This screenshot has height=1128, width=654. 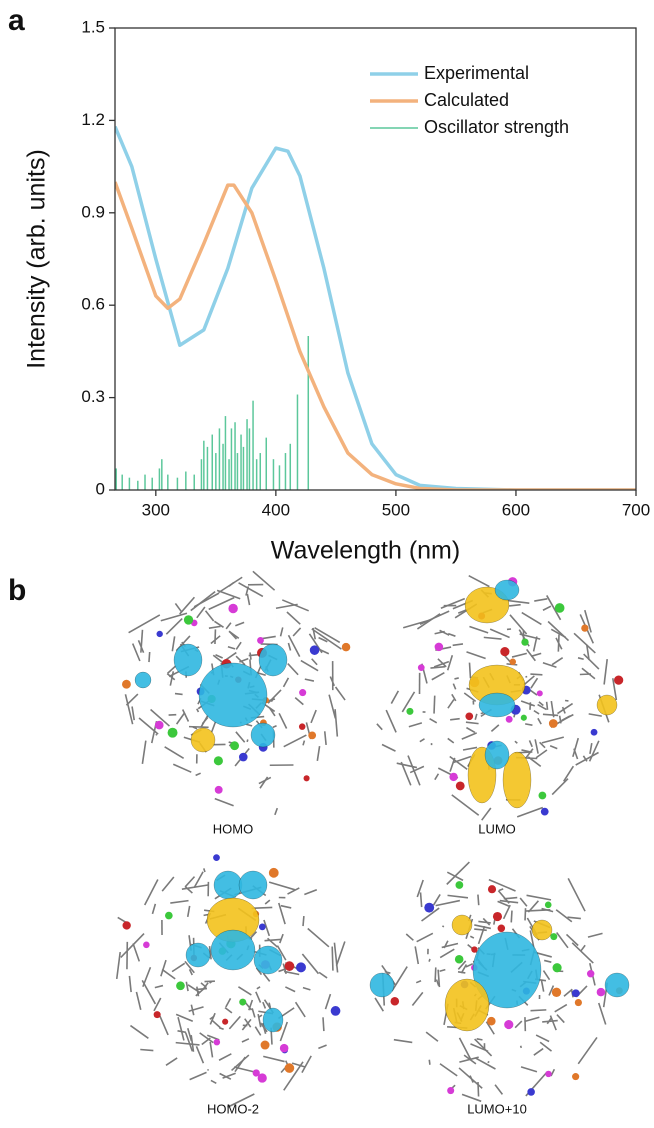 I want to click on y-tick-label: 0.6, so click(x=93, y=304).